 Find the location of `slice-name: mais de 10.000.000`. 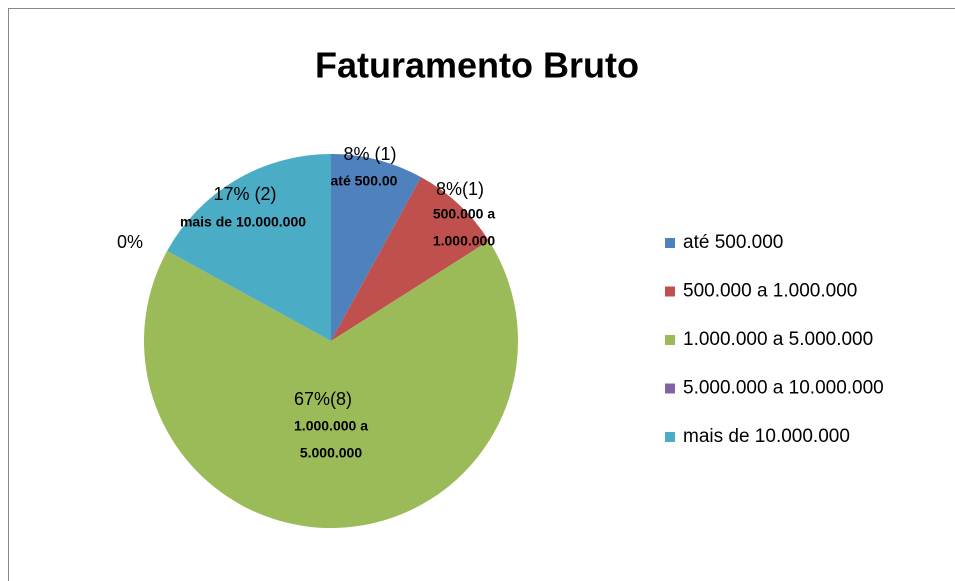

slice-name: mais de 10.000.000 is located at coordinates (243, 222).